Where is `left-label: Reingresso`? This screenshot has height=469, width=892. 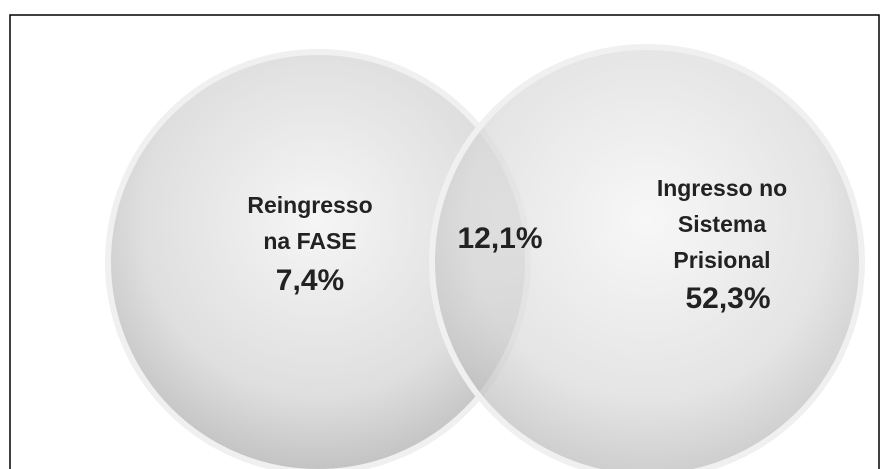
left-label: Reingresso is located at coordinates (309, 205).